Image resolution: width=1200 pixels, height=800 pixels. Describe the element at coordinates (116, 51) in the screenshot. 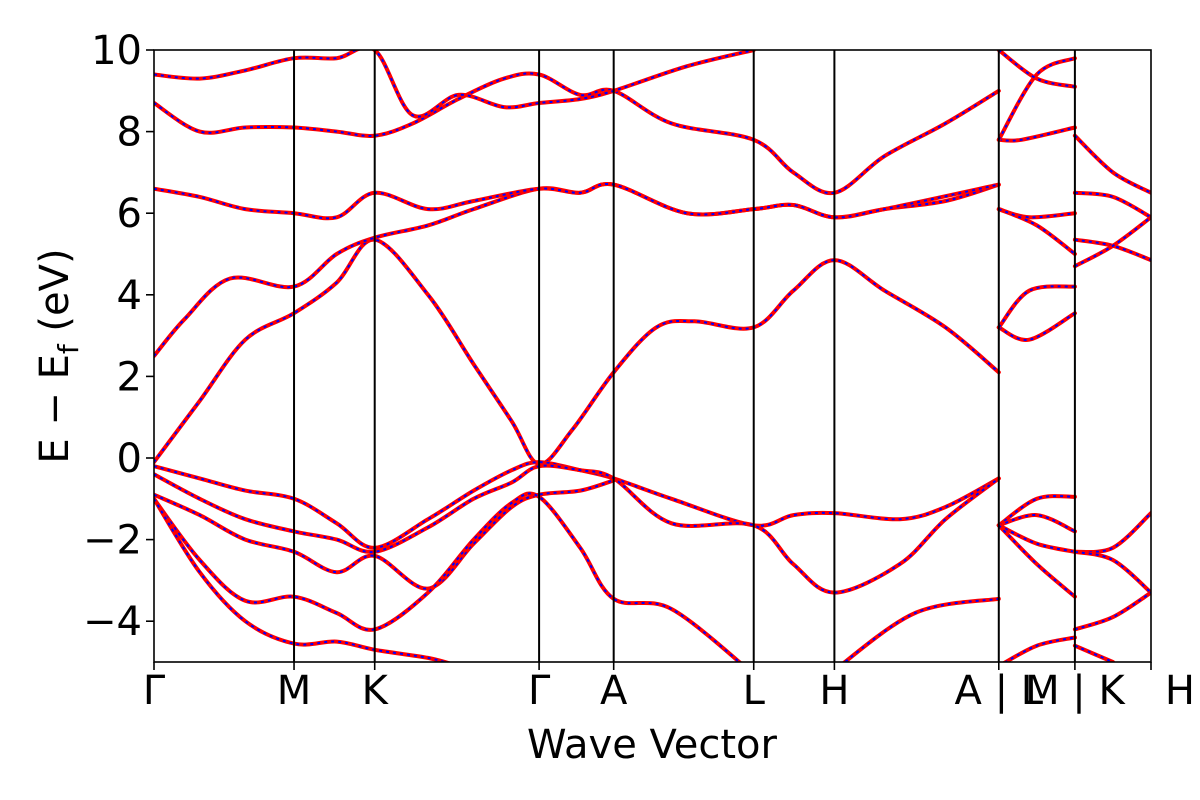

I see `y-tick-label: 10` at that location.